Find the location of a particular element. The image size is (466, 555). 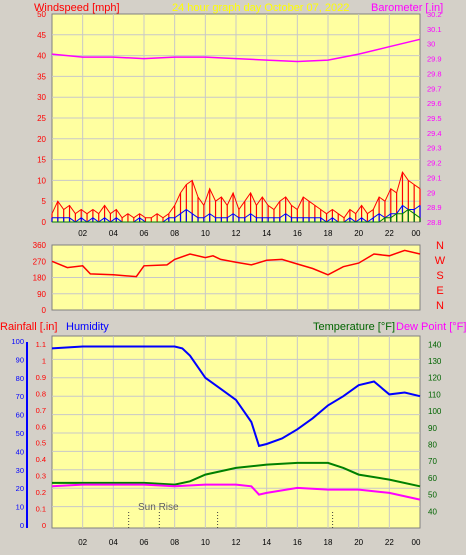

temperature-tick-label: 120 is located at coordinates (435, 378).